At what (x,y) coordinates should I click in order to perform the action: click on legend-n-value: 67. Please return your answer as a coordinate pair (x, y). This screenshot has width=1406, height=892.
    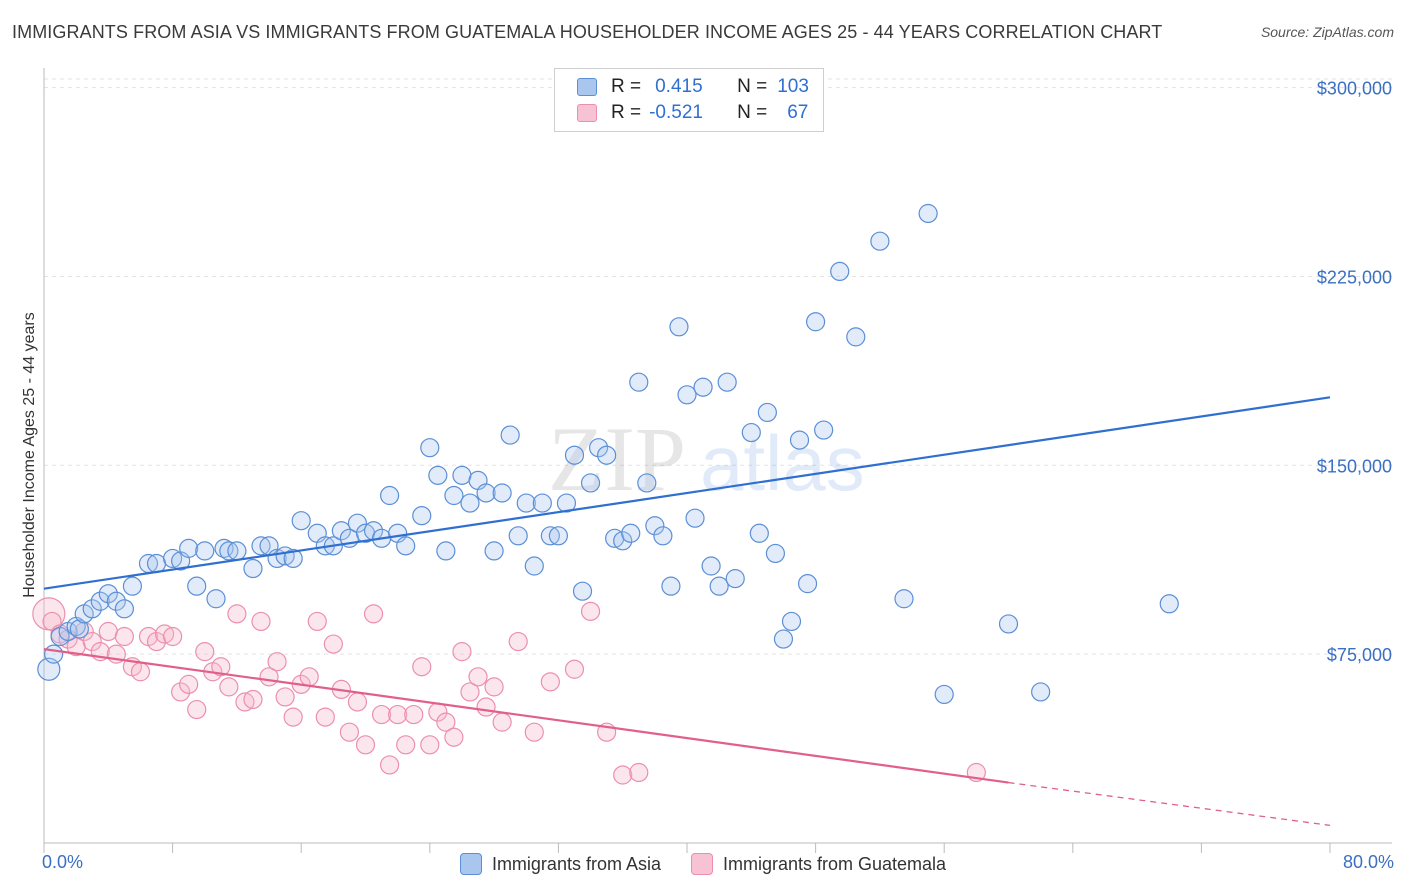
    Looking at the image, I should click on (798, 112).